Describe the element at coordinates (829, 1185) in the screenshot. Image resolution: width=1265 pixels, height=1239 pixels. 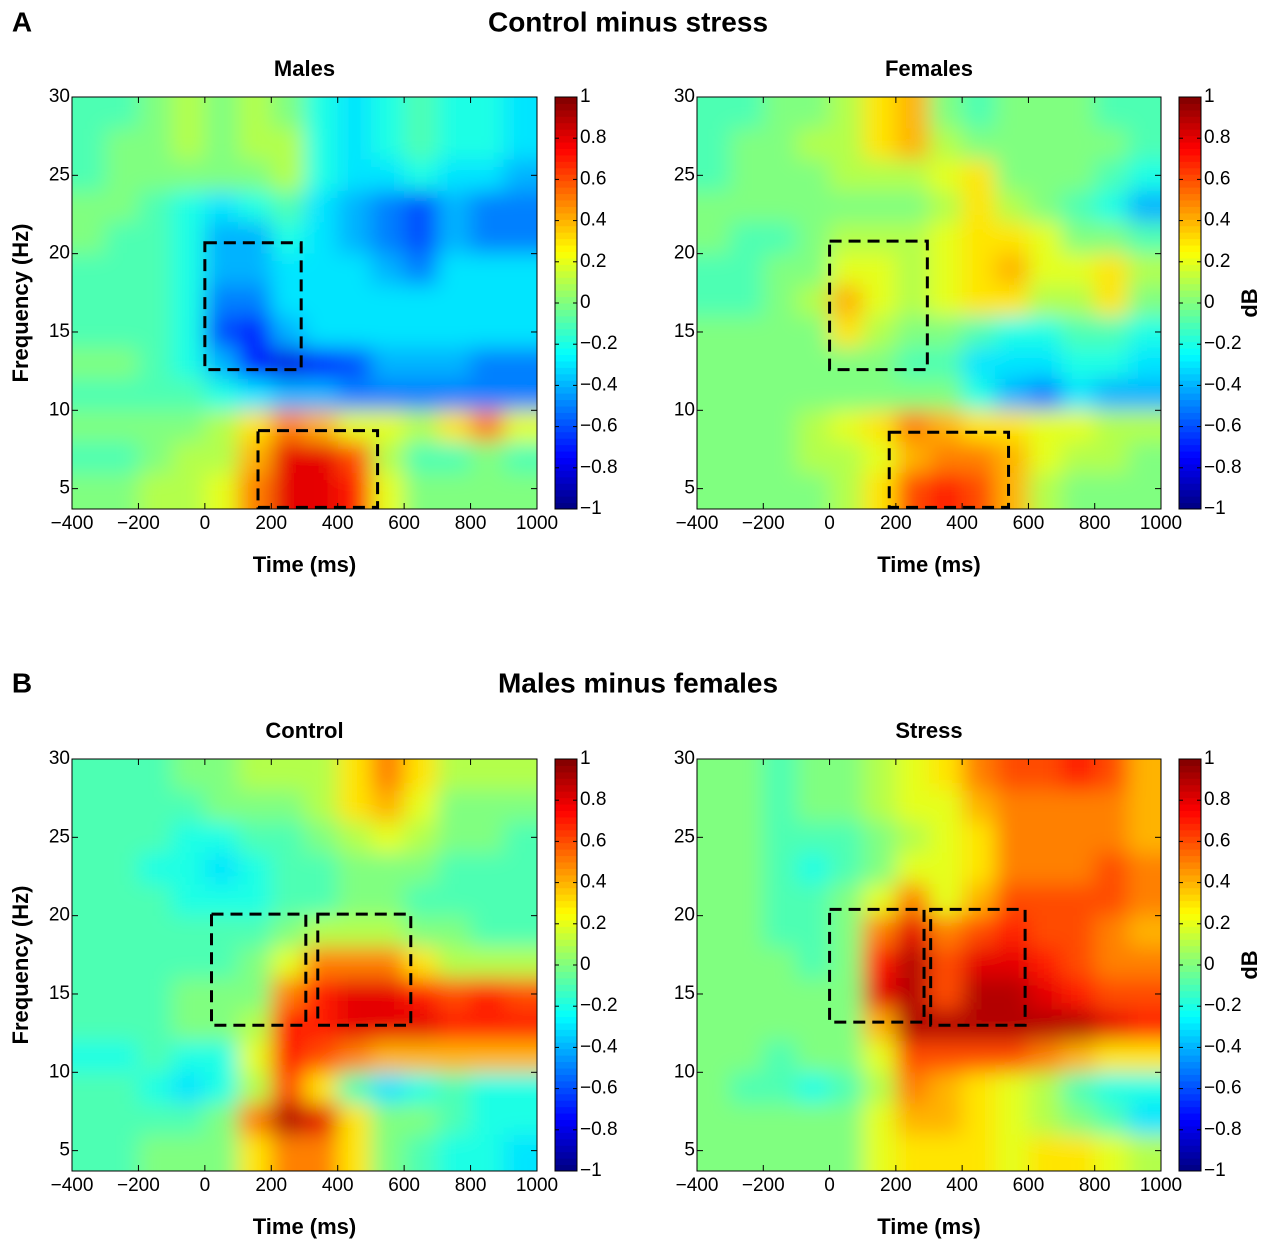
I see `x-tick-label: 0` at that location.